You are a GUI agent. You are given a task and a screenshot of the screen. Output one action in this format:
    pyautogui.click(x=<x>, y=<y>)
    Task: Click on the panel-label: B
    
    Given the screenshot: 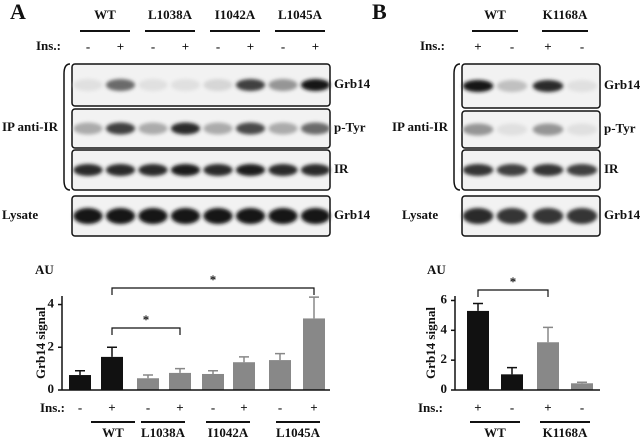 What is the action you would take?
    pyautogui.click(x=379, y=12)
    